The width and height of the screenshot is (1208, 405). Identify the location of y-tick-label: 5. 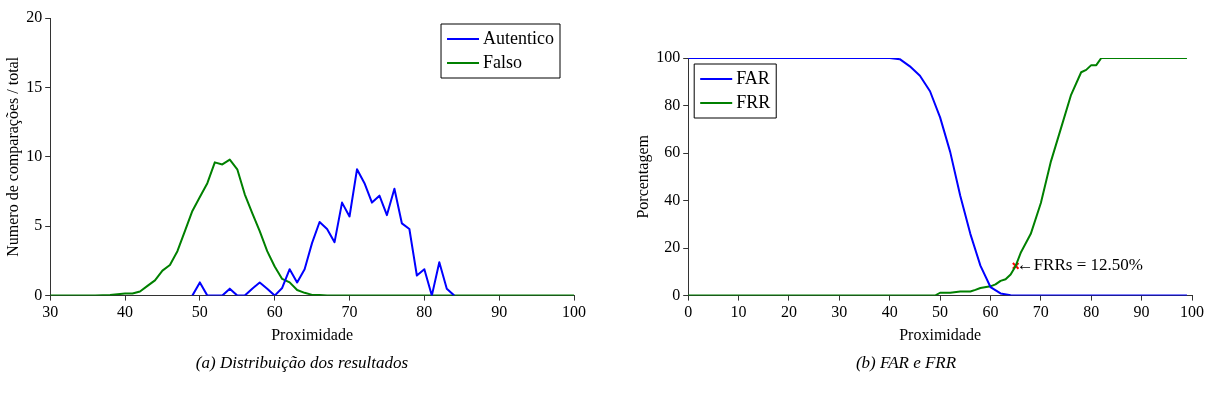
(38, 225).